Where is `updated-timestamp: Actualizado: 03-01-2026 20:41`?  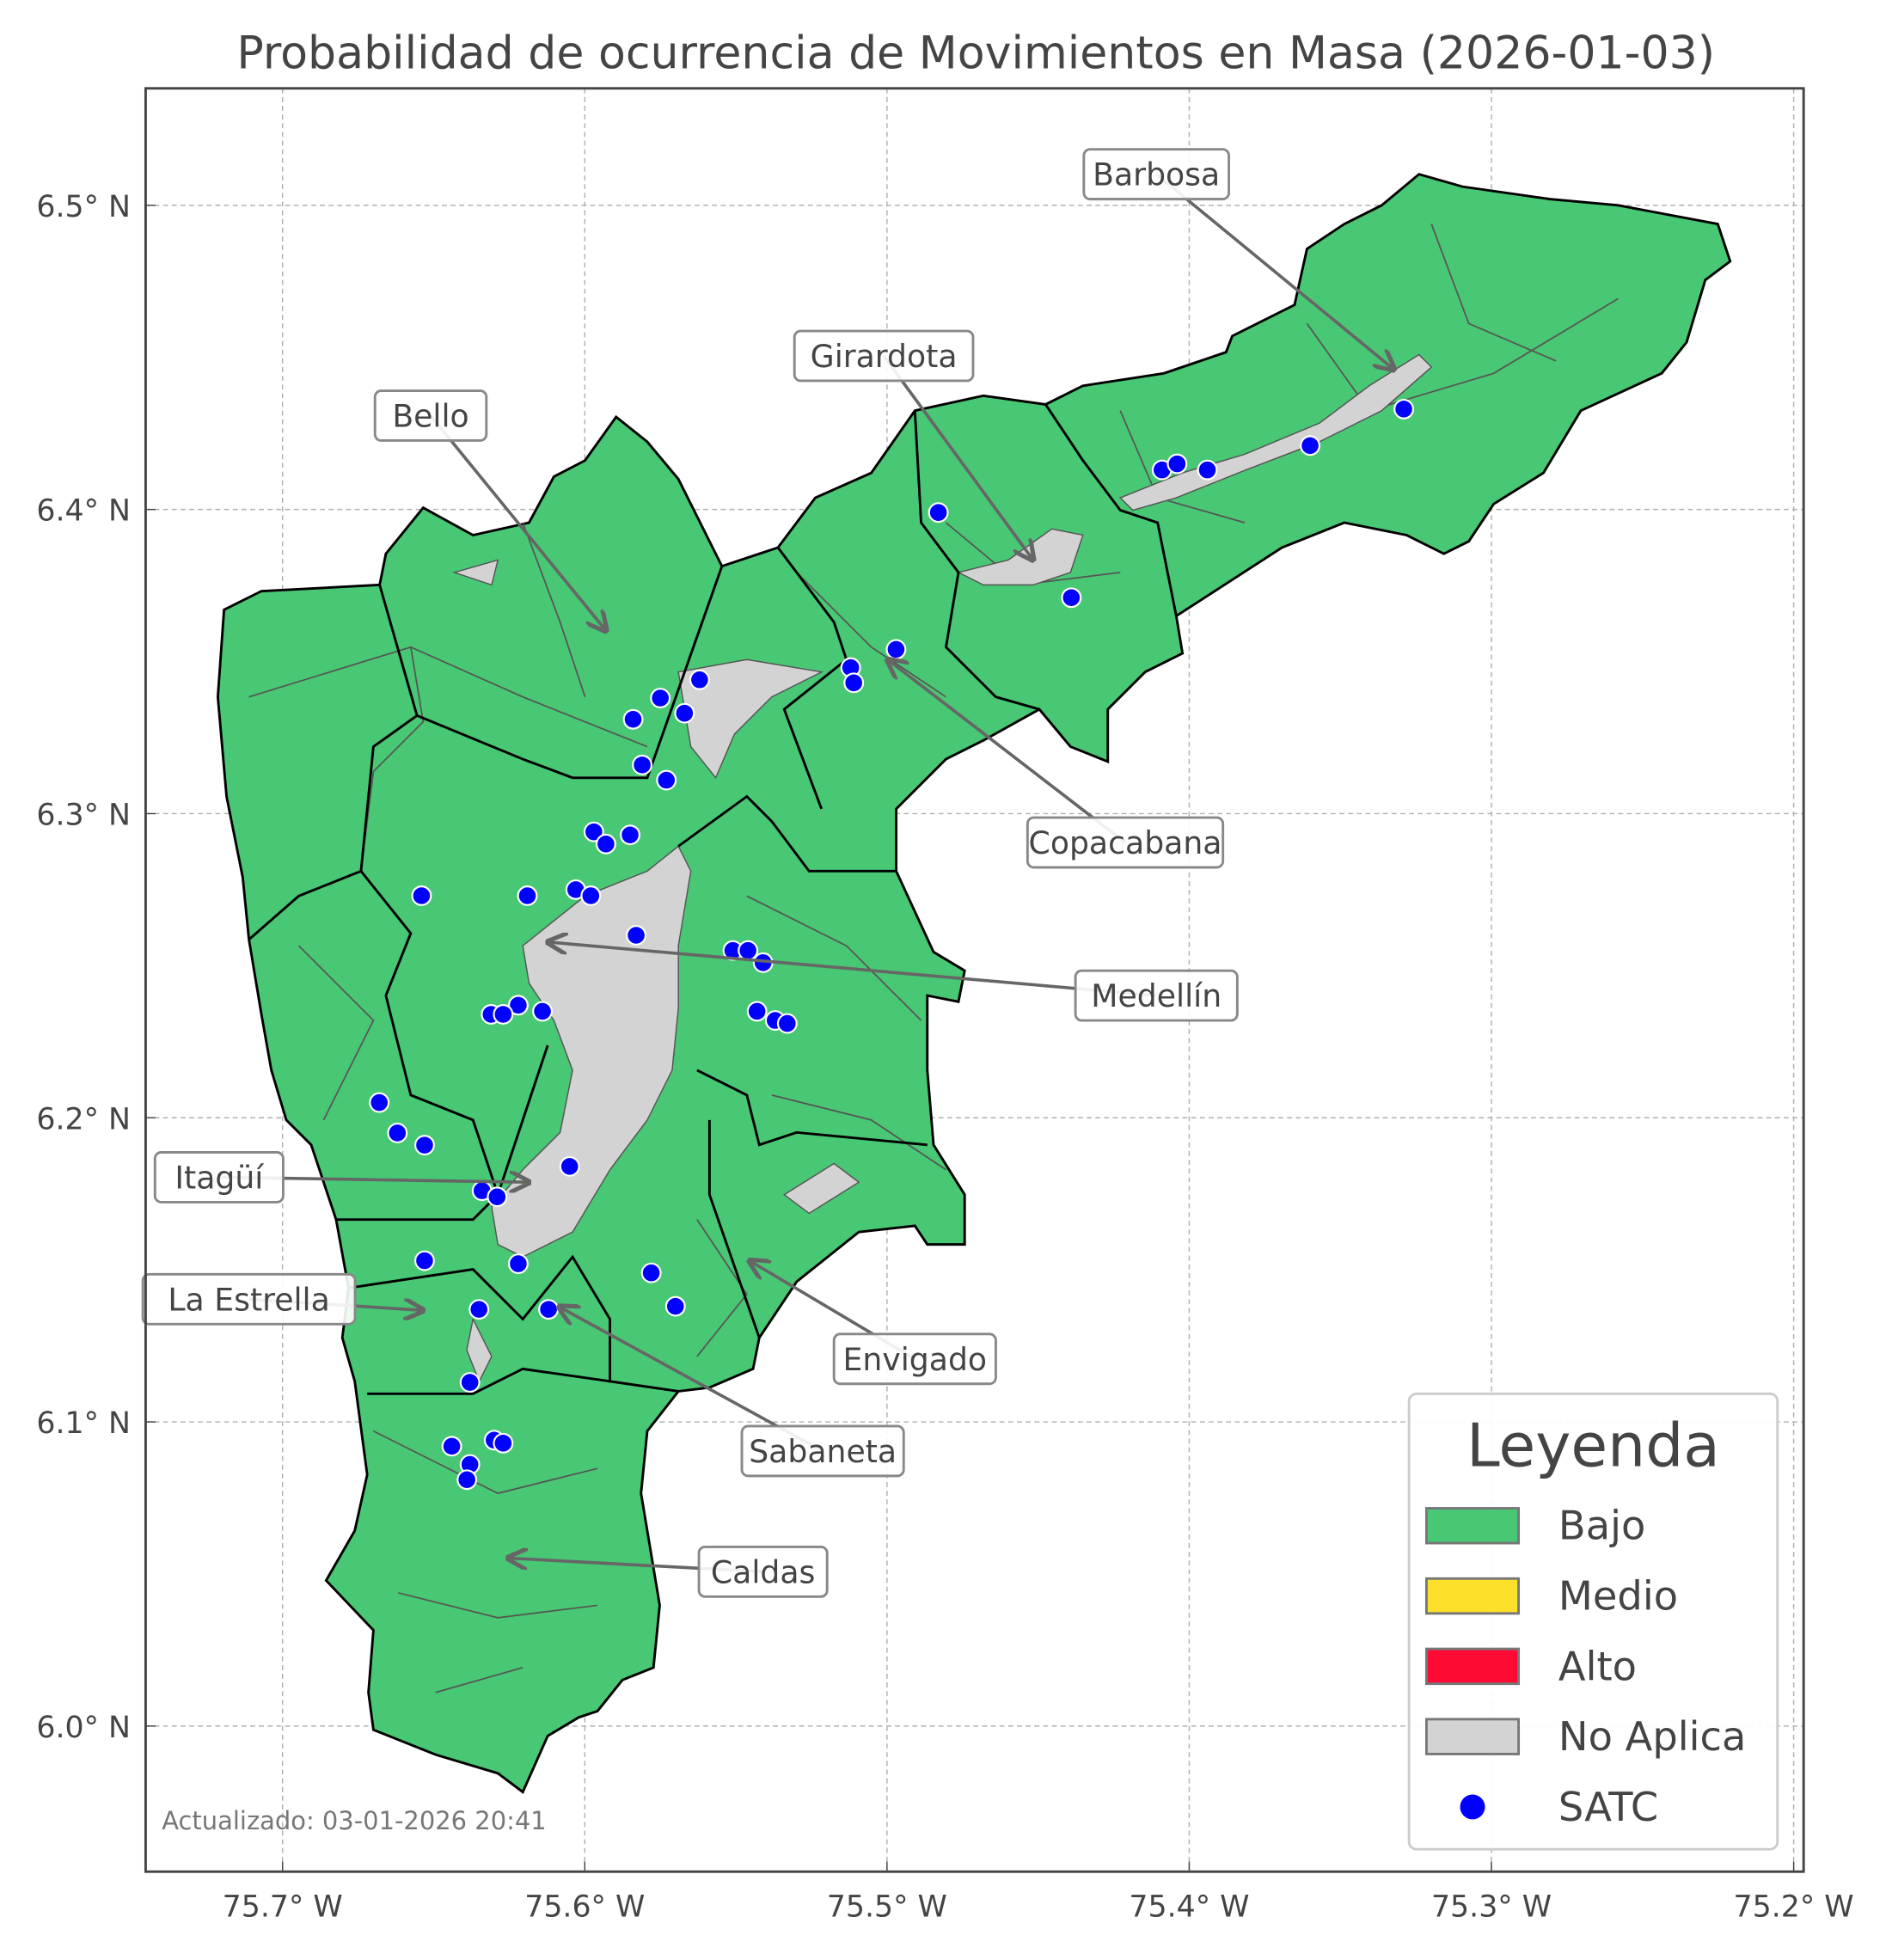
updated-timestamp: Actualizado: 03-01-2026 20:41 is located at coordinates (354, 1820).